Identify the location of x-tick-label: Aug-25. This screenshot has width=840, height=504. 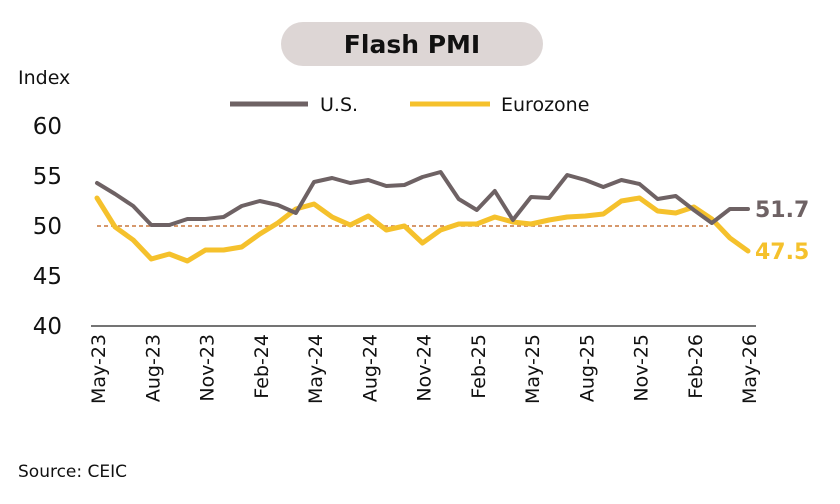
(587, 368).